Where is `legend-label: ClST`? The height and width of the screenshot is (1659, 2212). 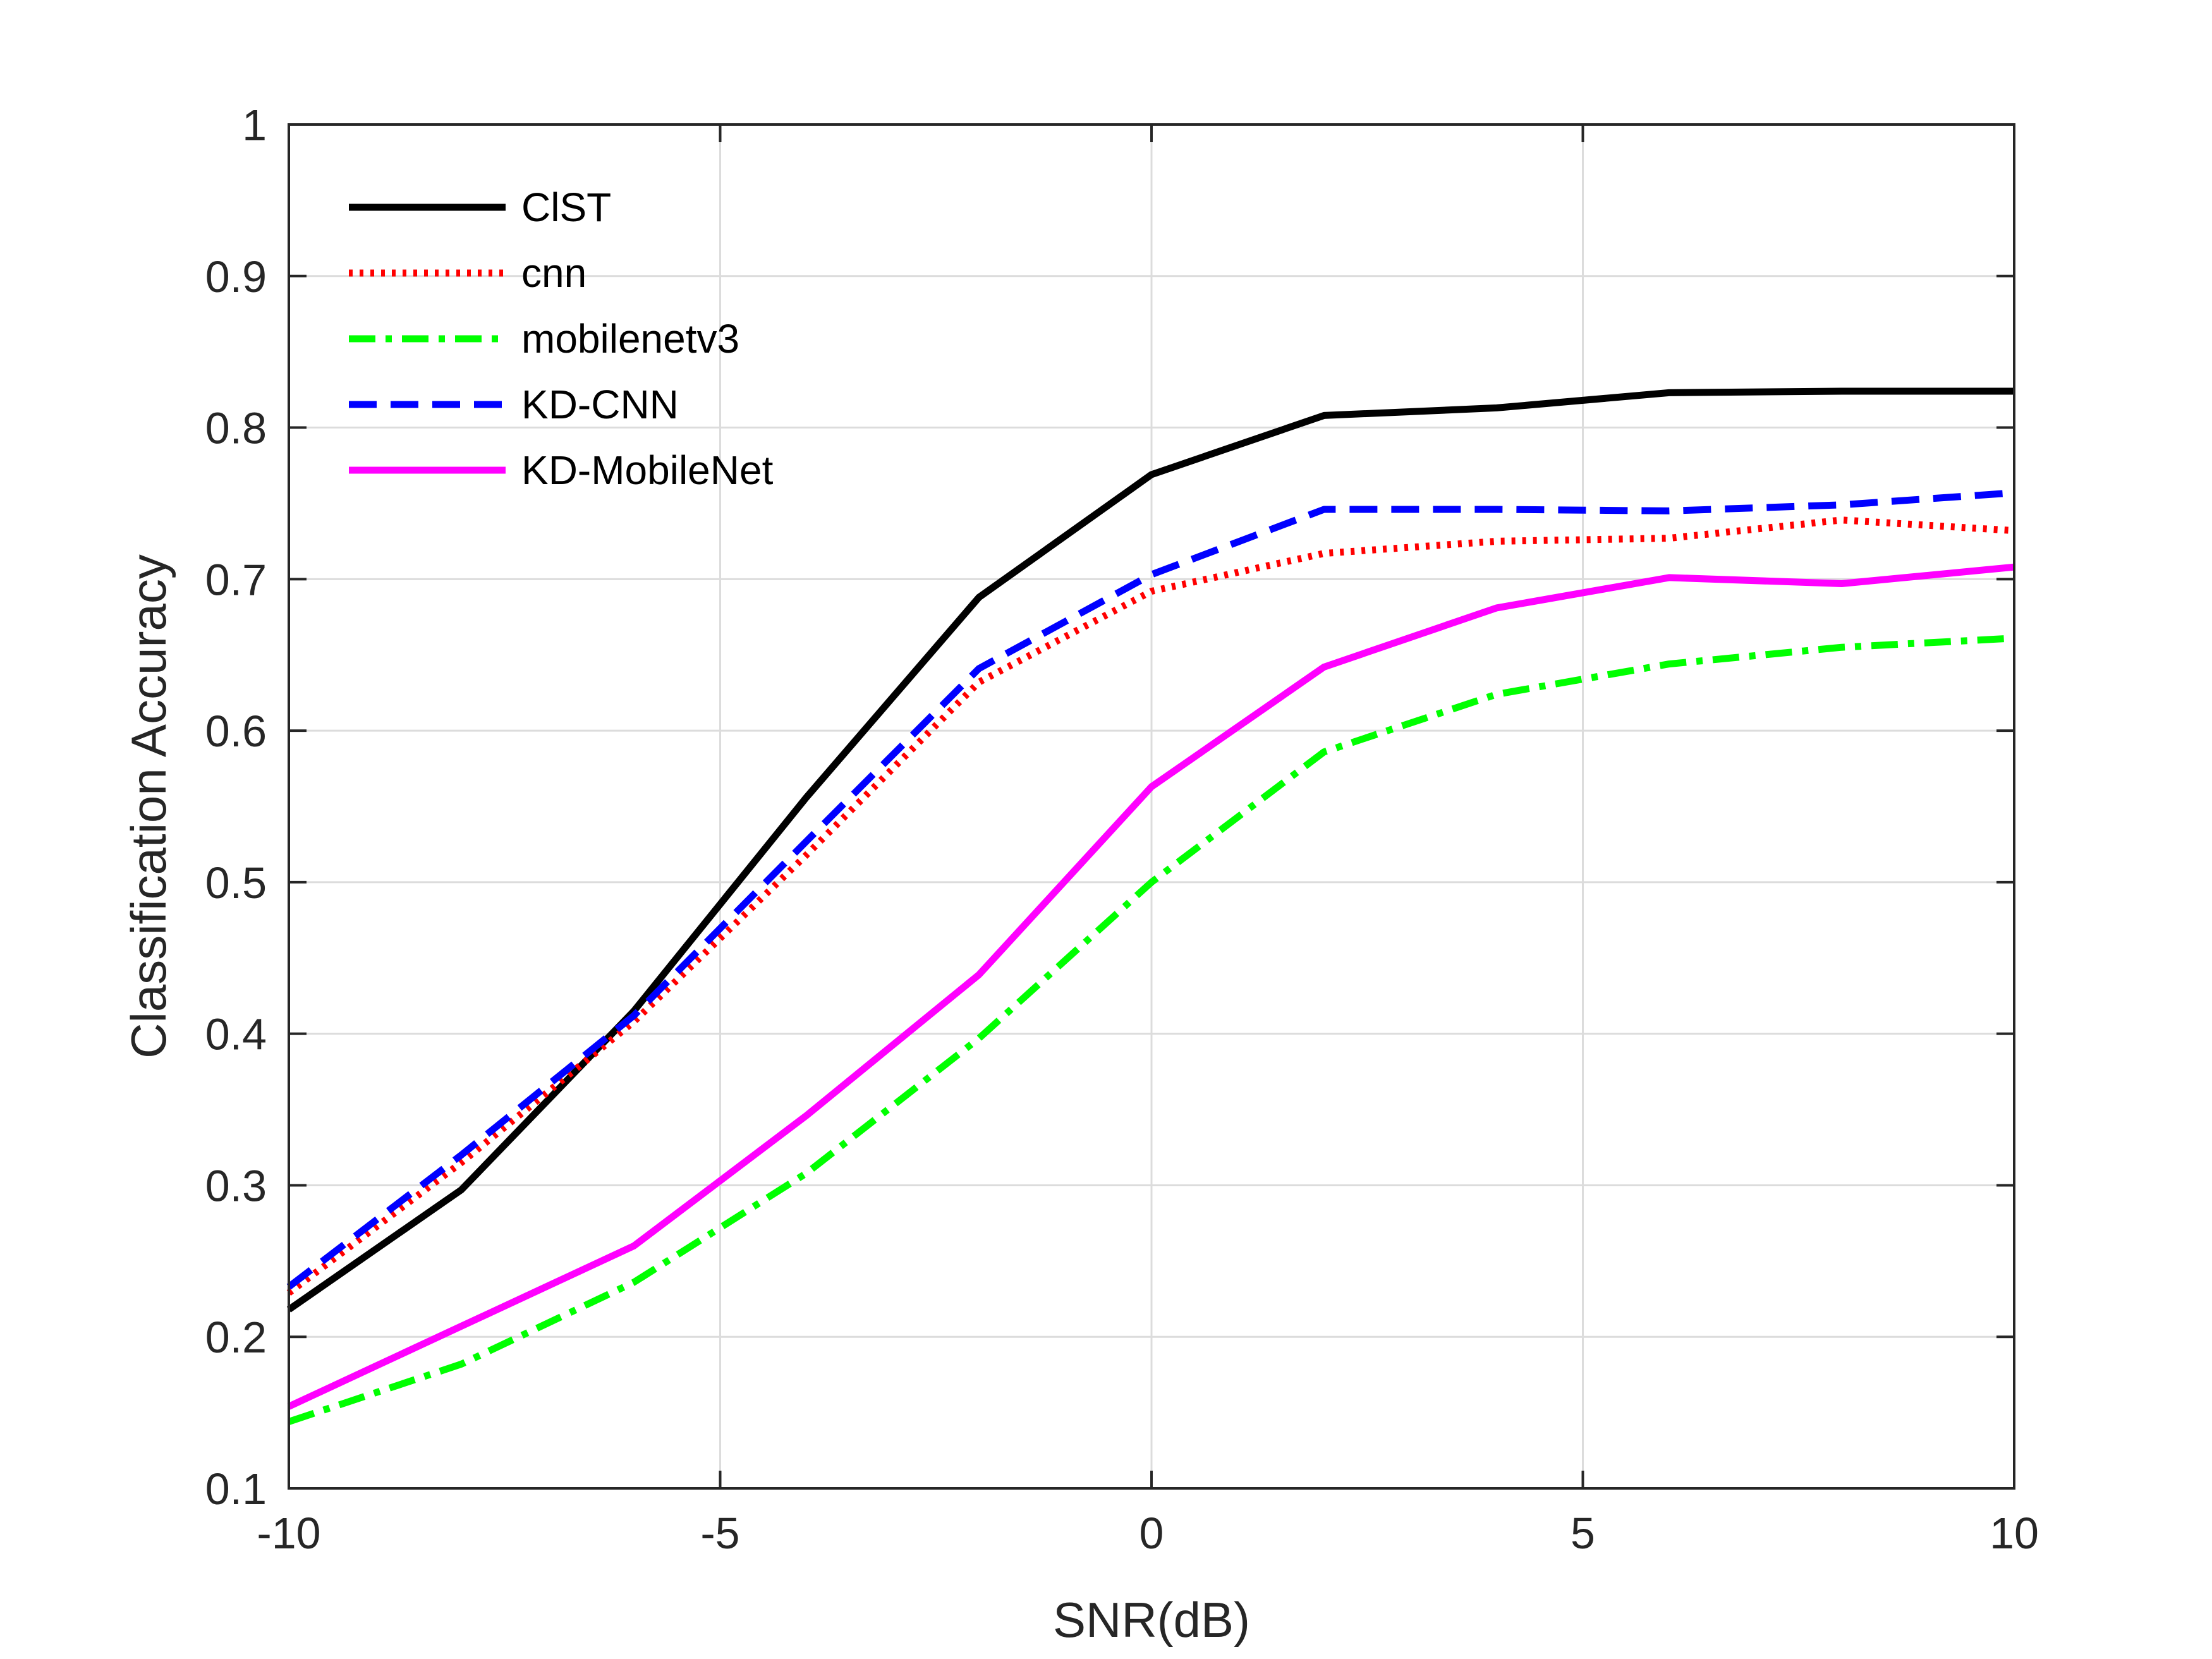
legend-label: ClST is located at coordinates (566, 207).